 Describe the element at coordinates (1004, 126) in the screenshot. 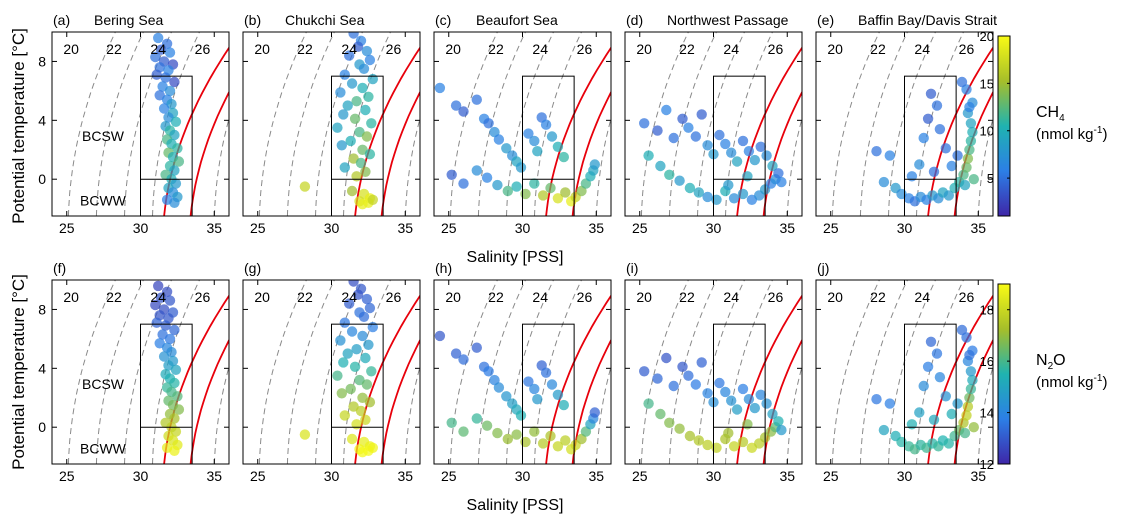

I see `colorbar-gradient` at that location.